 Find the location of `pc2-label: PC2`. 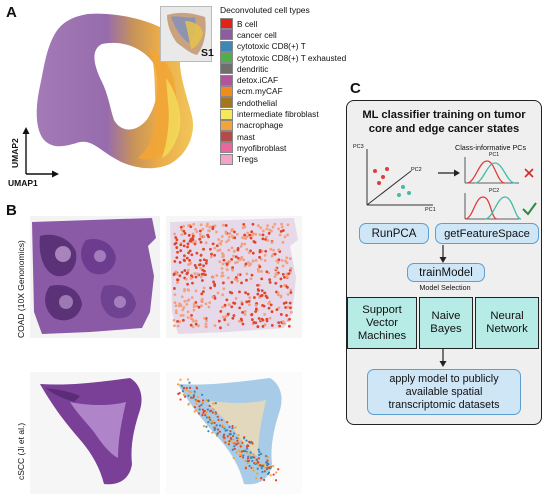

pc2-label: PC2 is located at coordinates (416, 170).